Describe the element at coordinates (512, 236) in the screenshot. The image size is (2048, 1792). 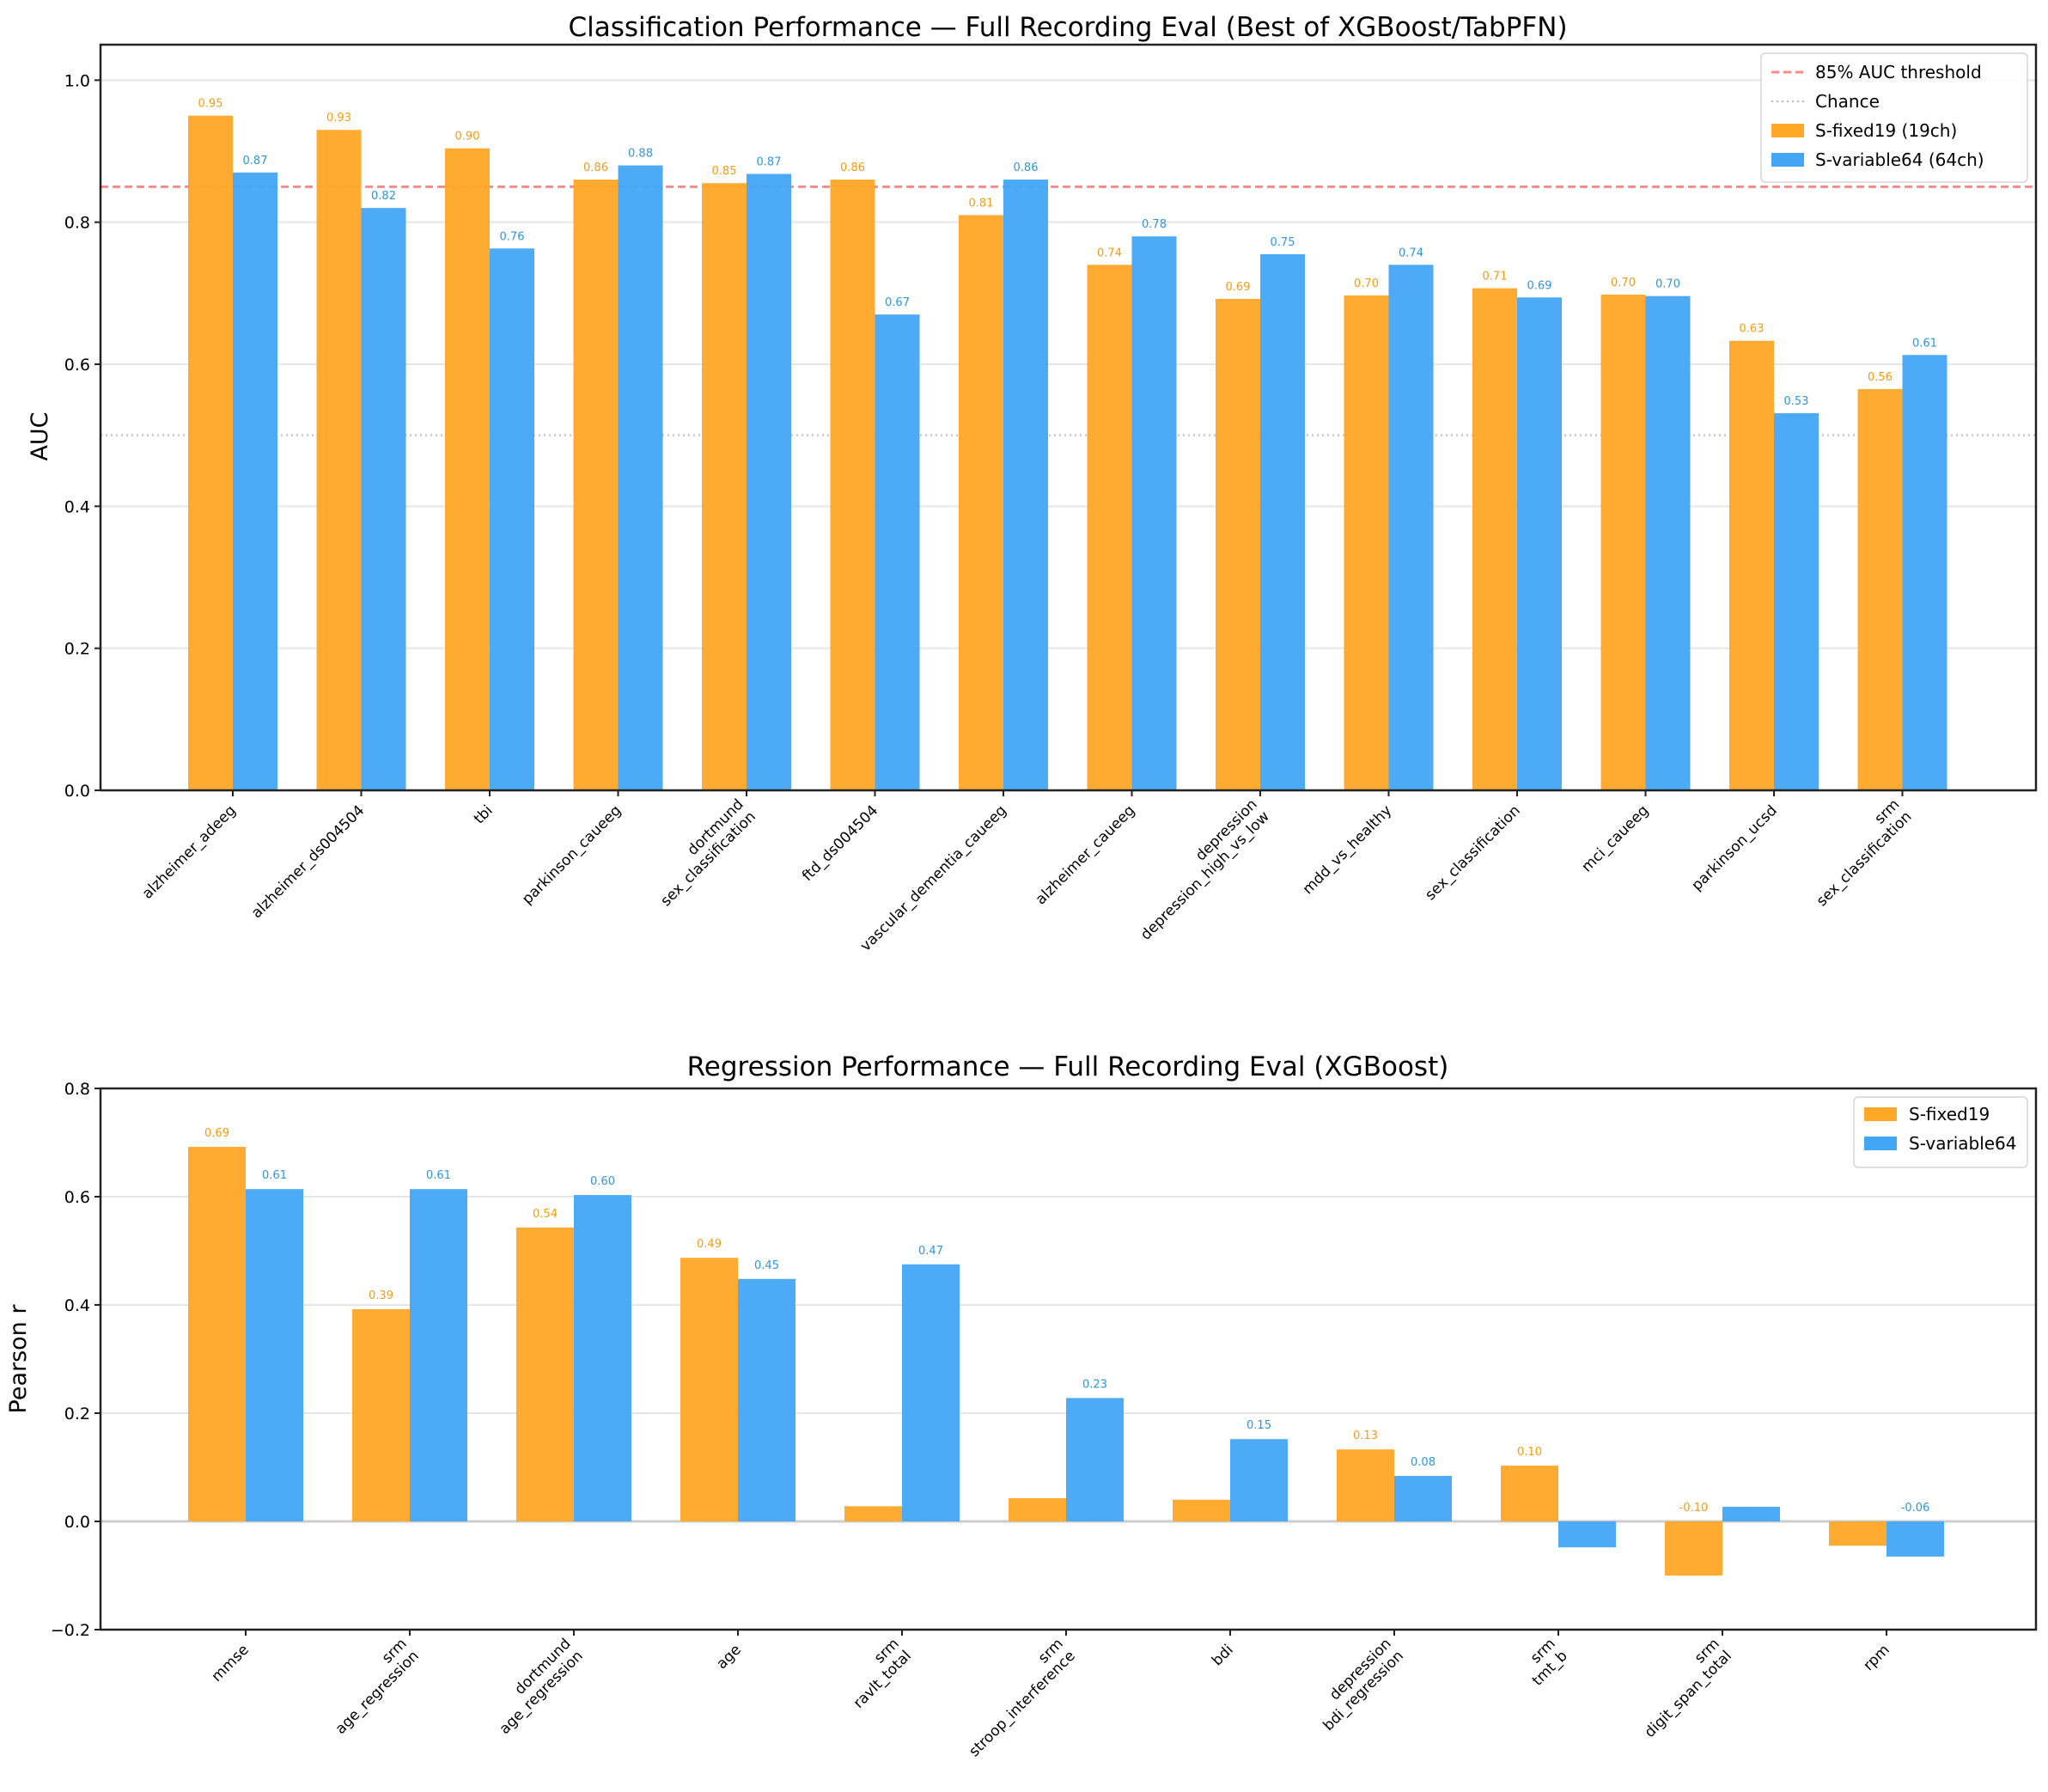
I see `data-label-s-variable64-64ch: 0.76` at that location.